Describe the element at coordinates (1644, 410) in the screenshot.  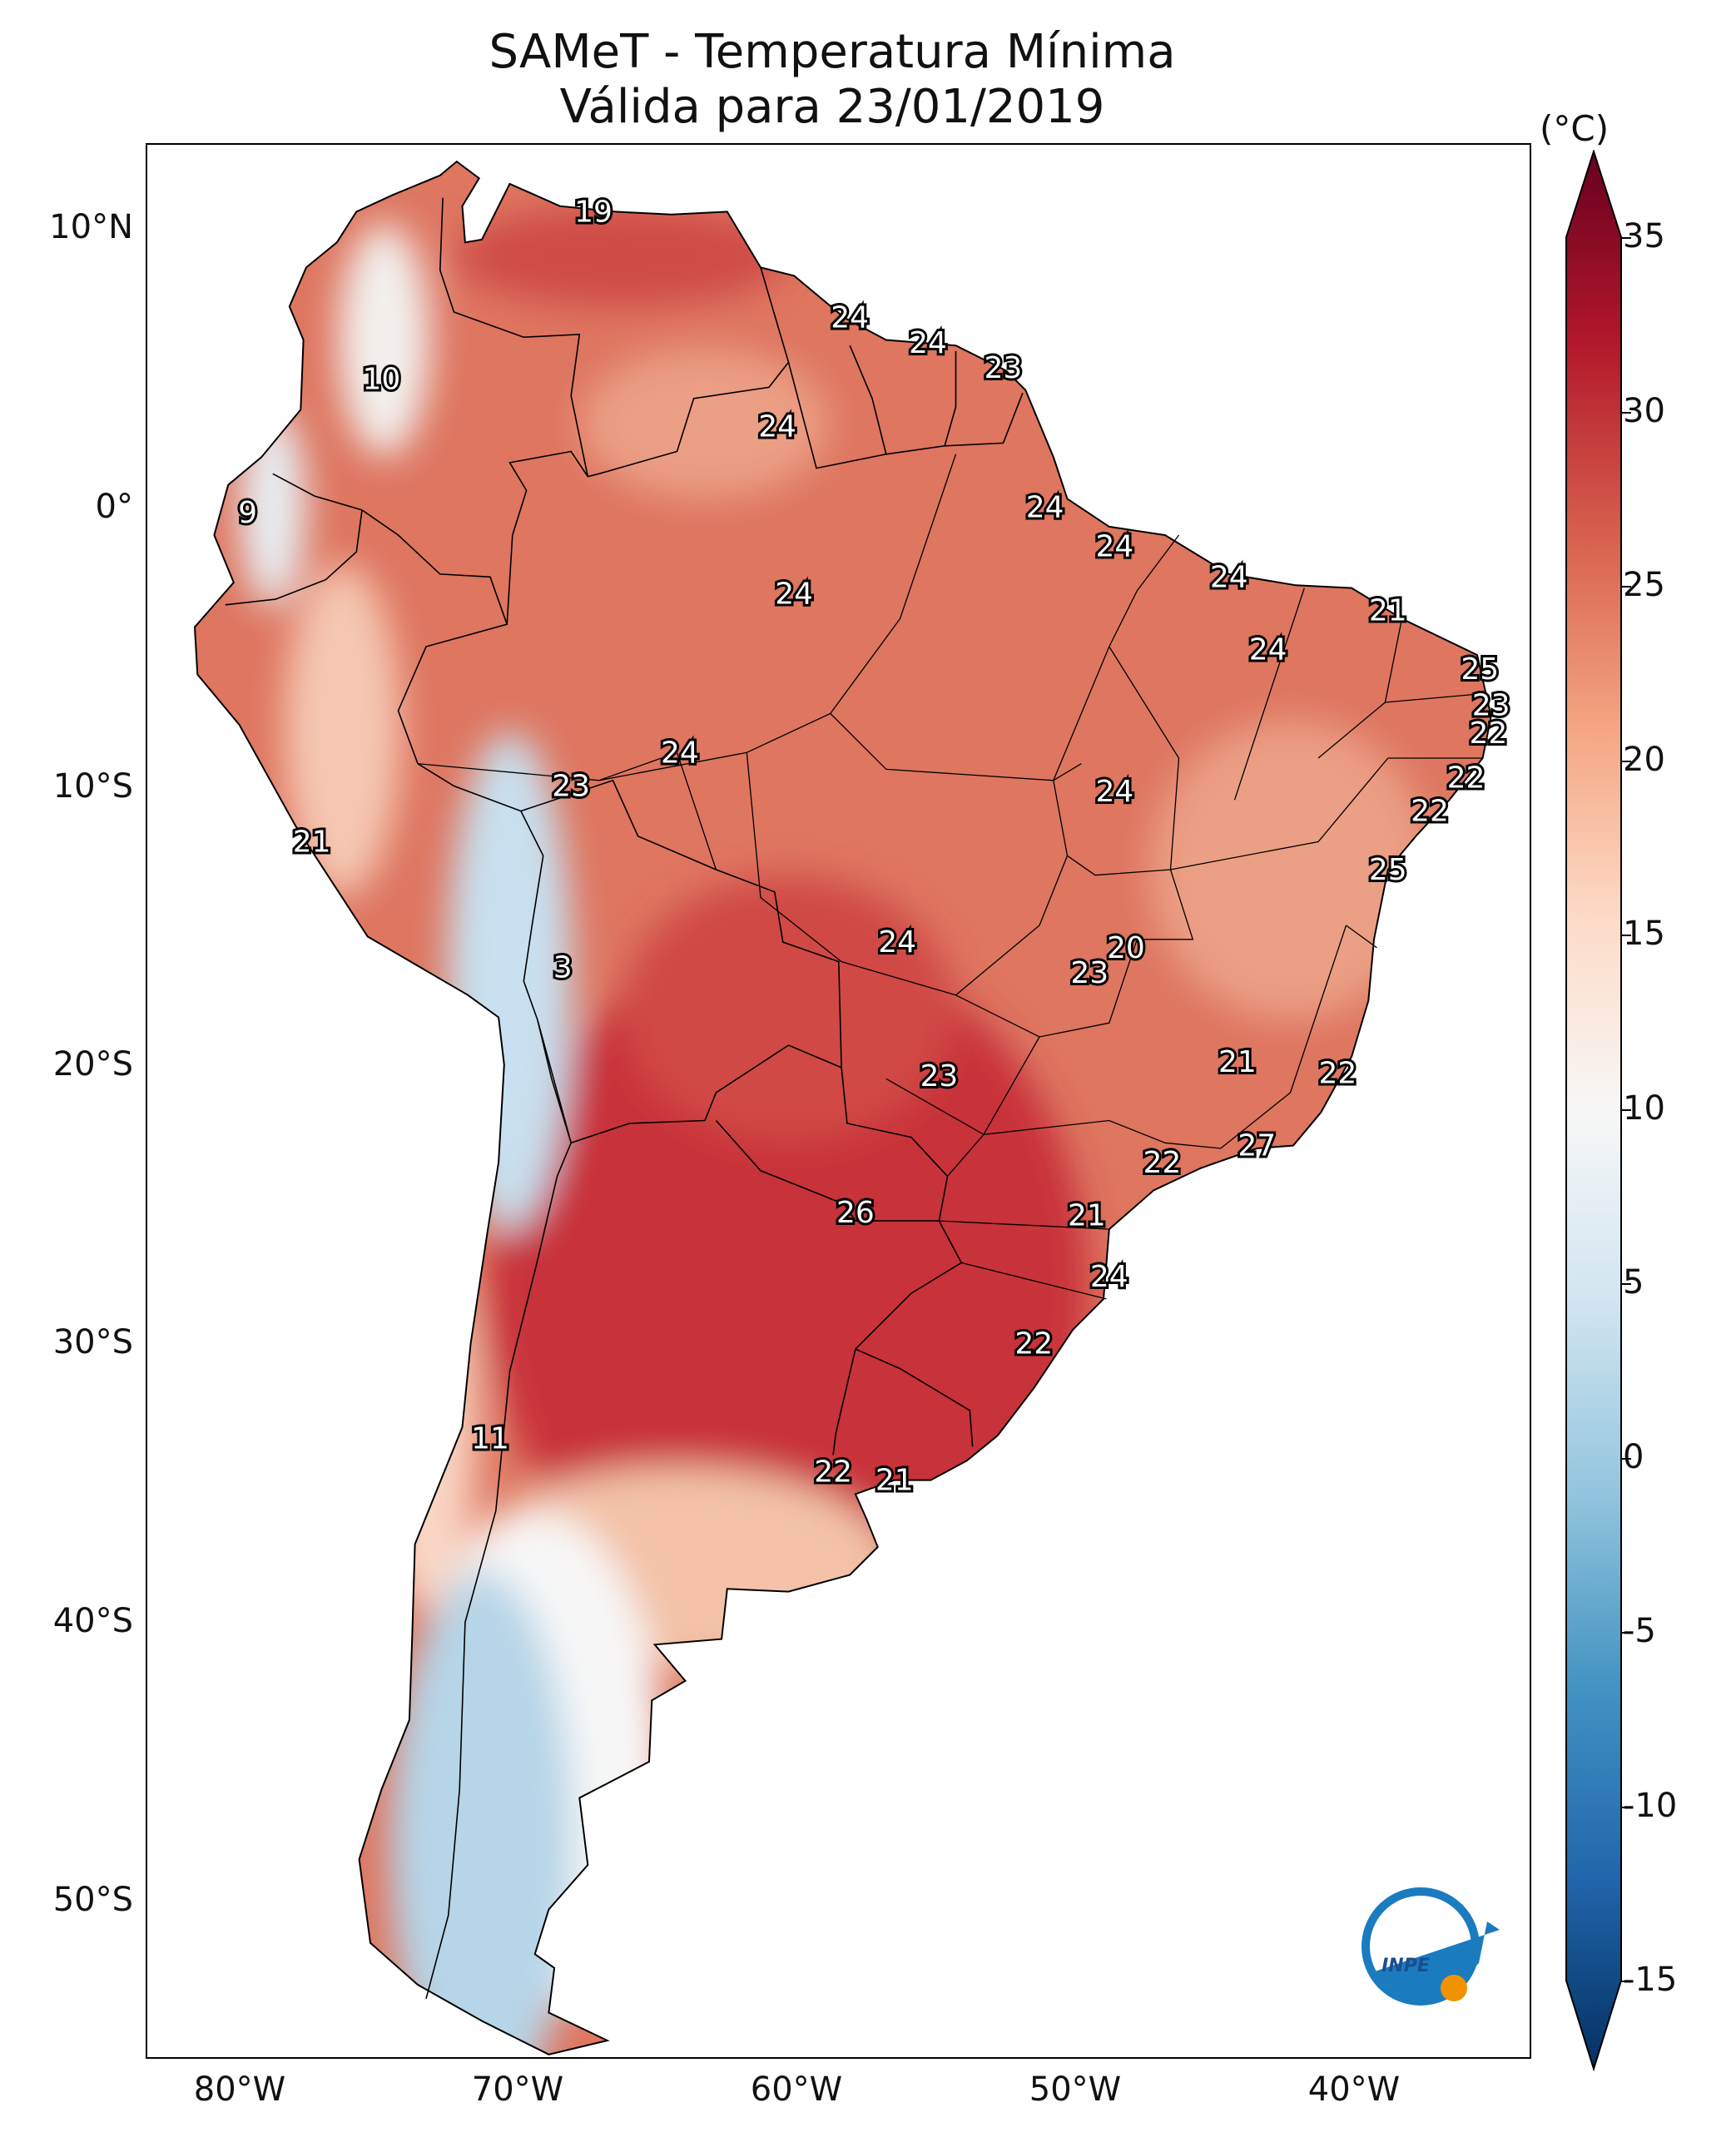
I see `colorbar-tick-label: 30` at that location.